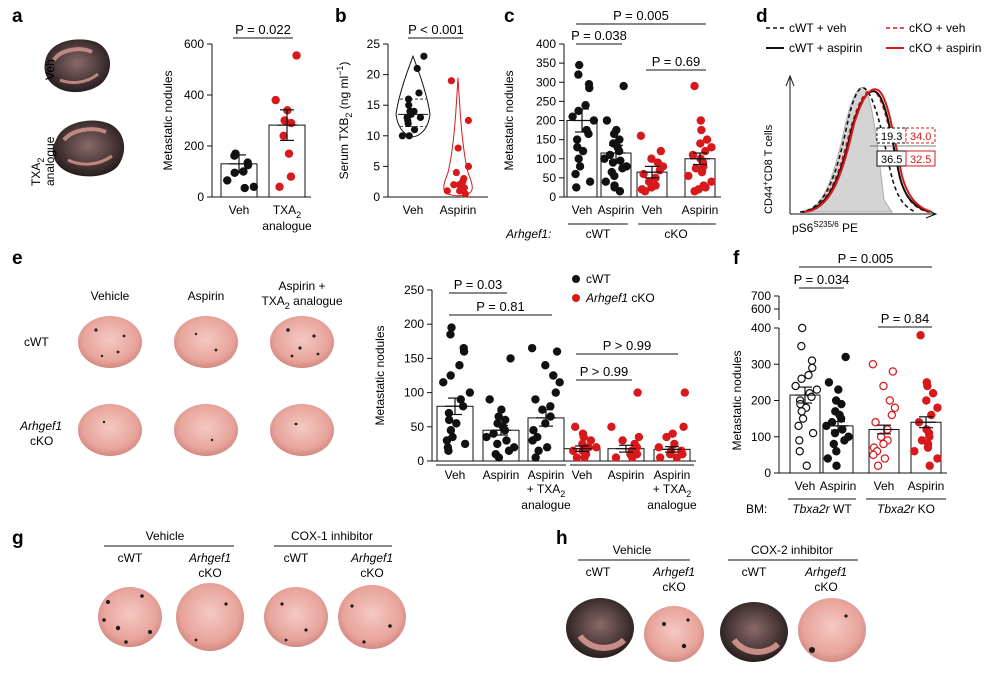 The image size is (1000, 678). What do you see at coordinates (18, 538) in the screenshot?
I see `panel-g-letter: g` at bounding box center [18, 538].